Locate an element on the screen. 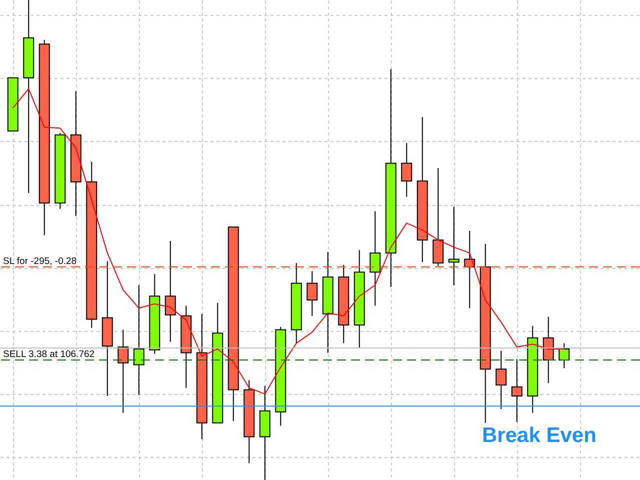  ref-line-label: SELL 3.38 at 106.762 is located at coordinates (49, 354).